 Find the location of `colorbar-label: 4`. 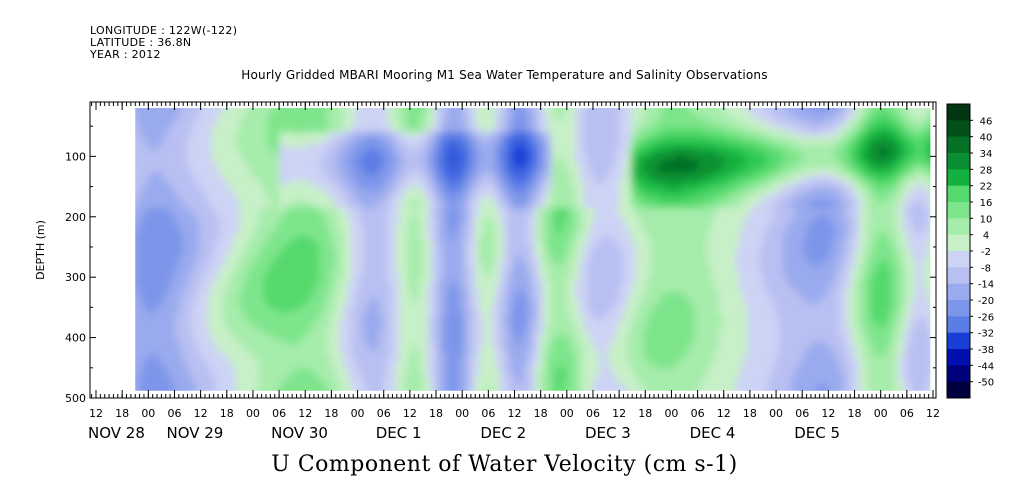

colorbar-label: 4 is located at coordinates (986, 236).